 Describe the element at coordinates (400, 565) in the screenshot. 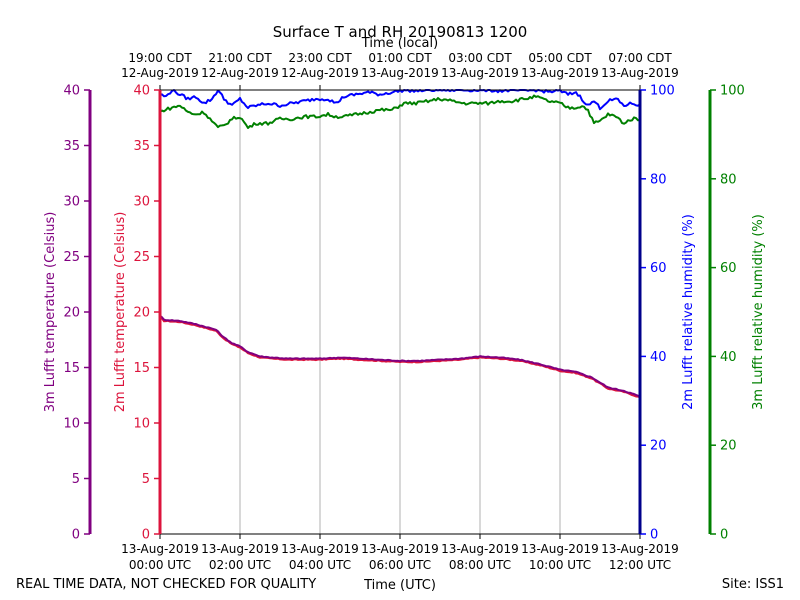

I see `x-tick-label: 06:00 UTC` at that location.